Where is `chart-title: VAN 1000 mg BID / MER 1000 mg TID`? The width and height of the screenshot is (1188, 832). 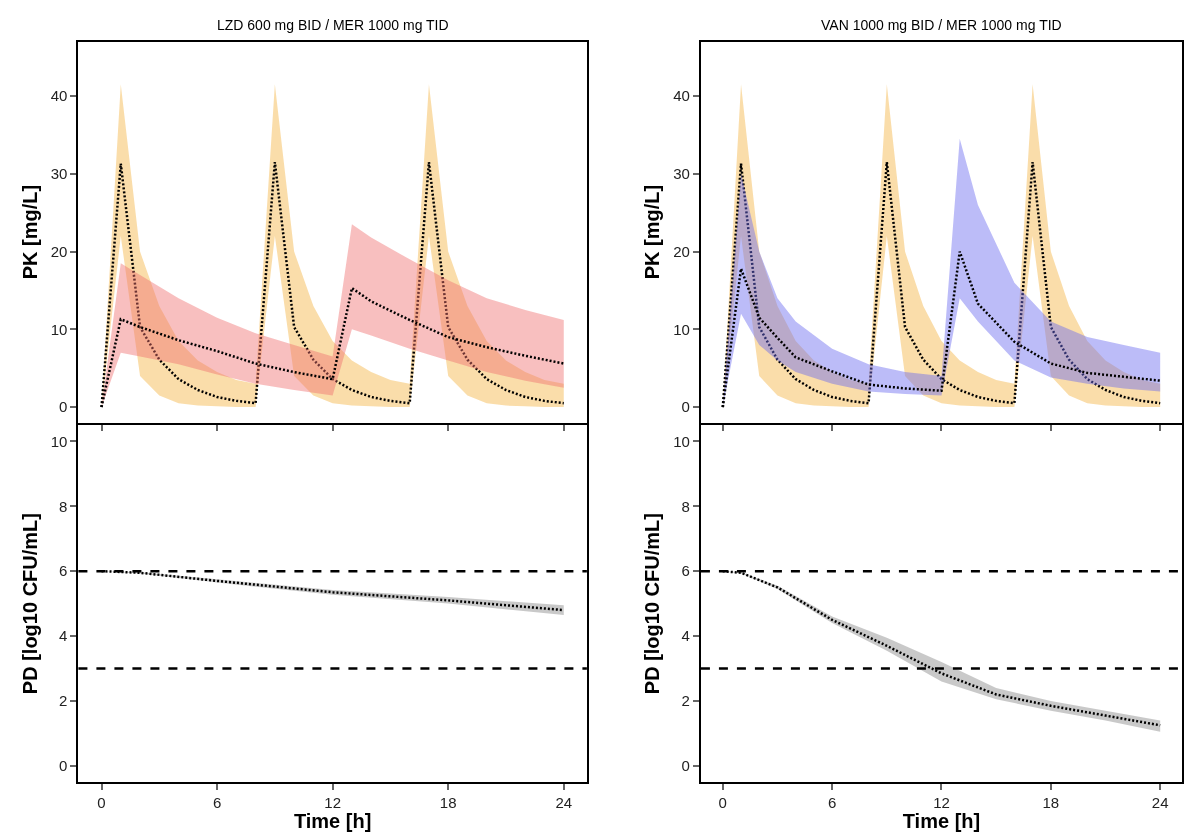 chart-title: VAN 1000 mg BID / MER 1000 mg TID is located at coordinates (941, 25).